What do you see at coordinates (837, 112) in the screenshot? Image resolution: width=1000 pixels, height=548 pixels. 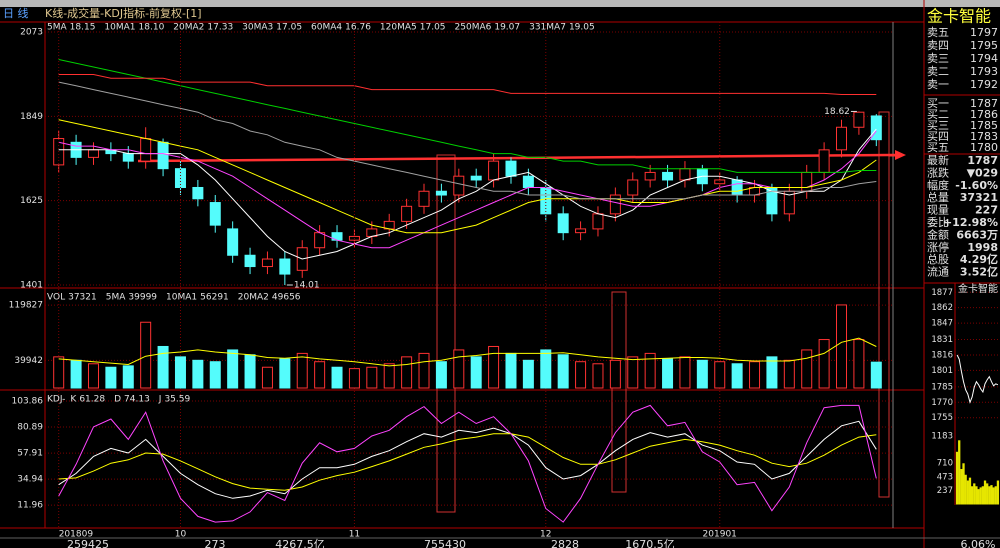 I see `high-label: 18.62` at bounding box center [837, 112].